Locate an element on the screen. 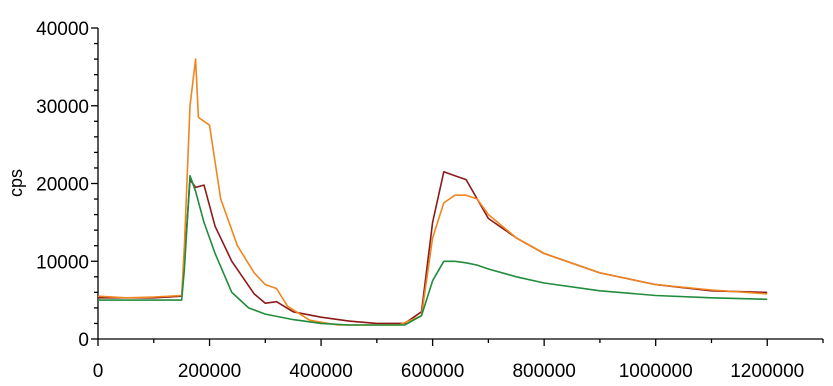 Image resolution: width=833 pixels, height=386 pixels. x-tick-label: 1000000 is located at coordinates (656, 371).